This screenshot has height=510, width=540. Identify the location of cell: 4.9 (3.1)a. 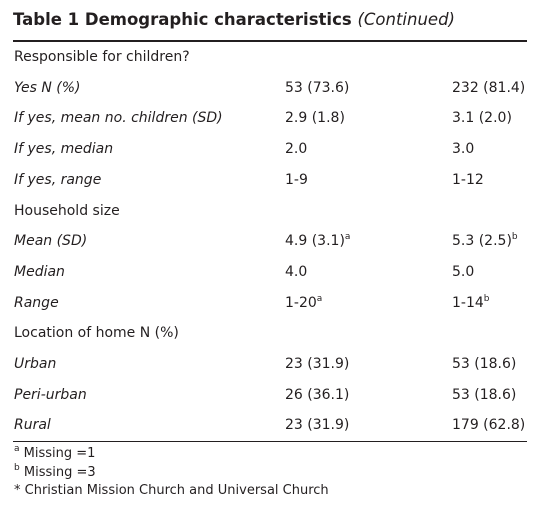
(317, 241).